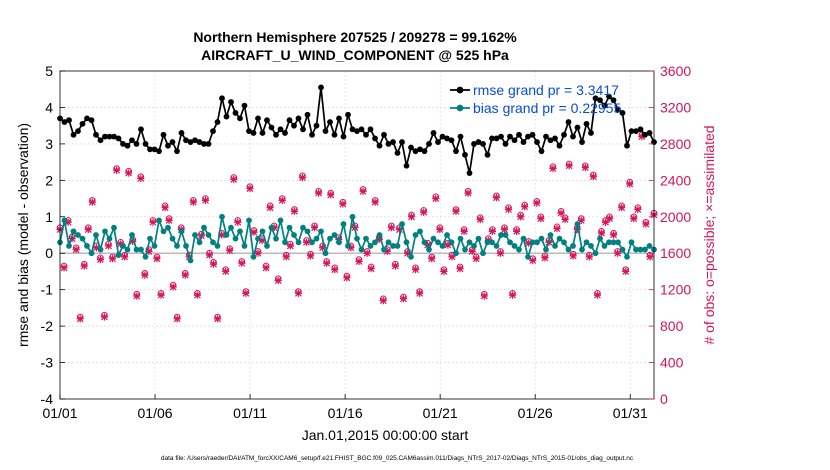 The width and height of the screenshot is (830, 470). I want to click on legend-text-rmse: rmse grand pr = 3.3417, so click(546, 90).